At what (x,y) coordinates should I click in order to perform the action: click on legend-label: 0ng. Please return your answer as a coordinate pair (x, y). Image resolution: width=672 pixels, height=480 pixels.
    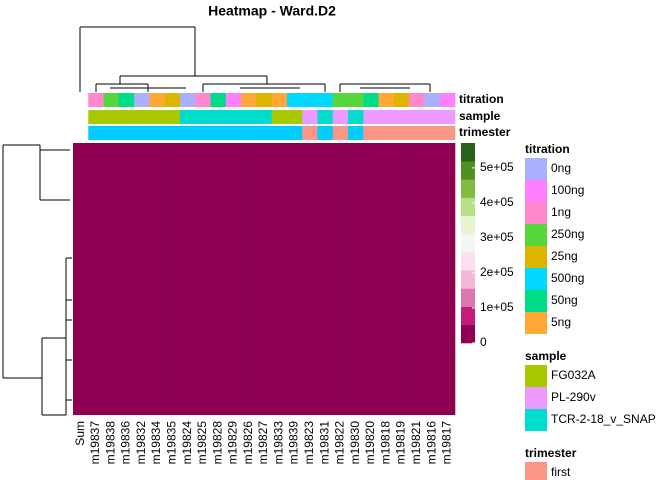
    Looking at the image, I should click on (561, 168).